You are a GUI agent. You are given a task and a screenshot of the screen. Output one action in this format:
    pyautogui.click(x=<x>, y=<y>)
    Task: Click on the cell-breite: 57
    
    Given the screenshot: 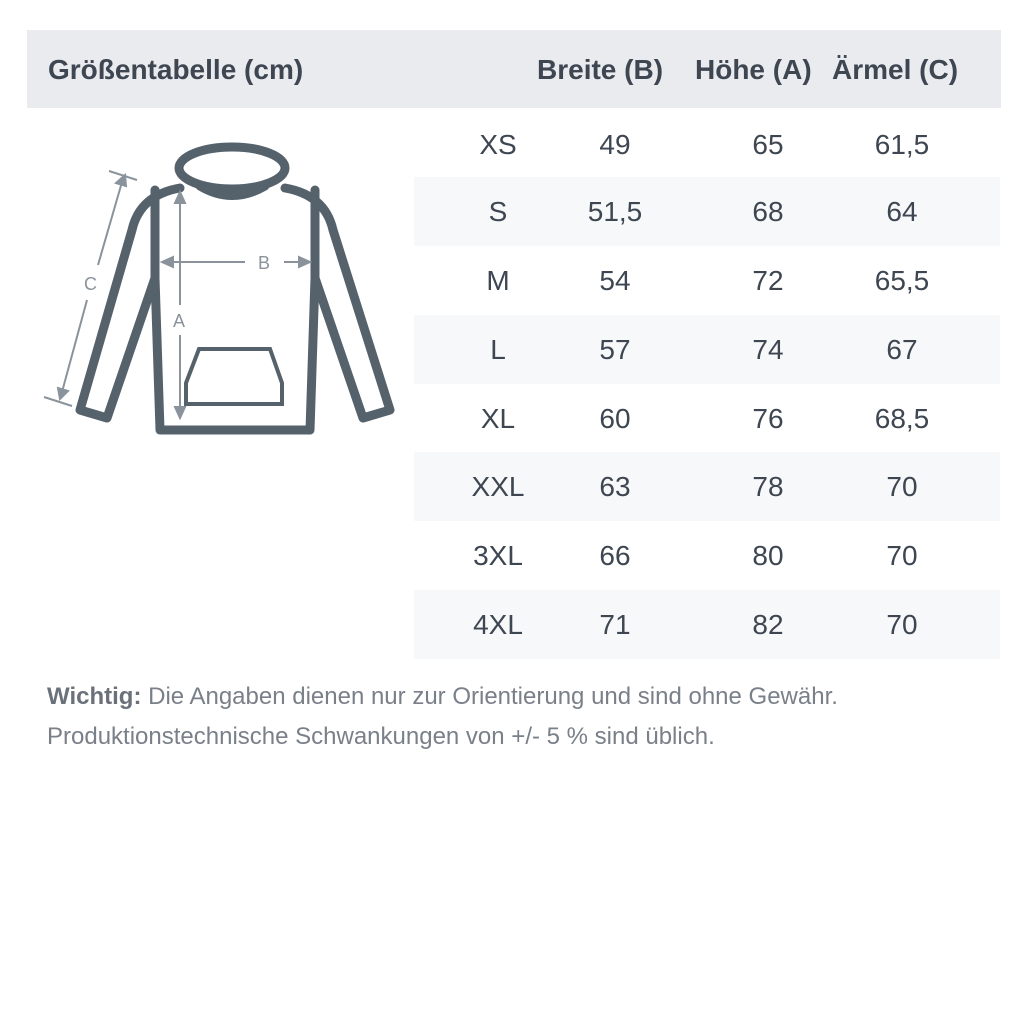 What is the action you would take?
    pyautogui.click(x=615, y=349)
    